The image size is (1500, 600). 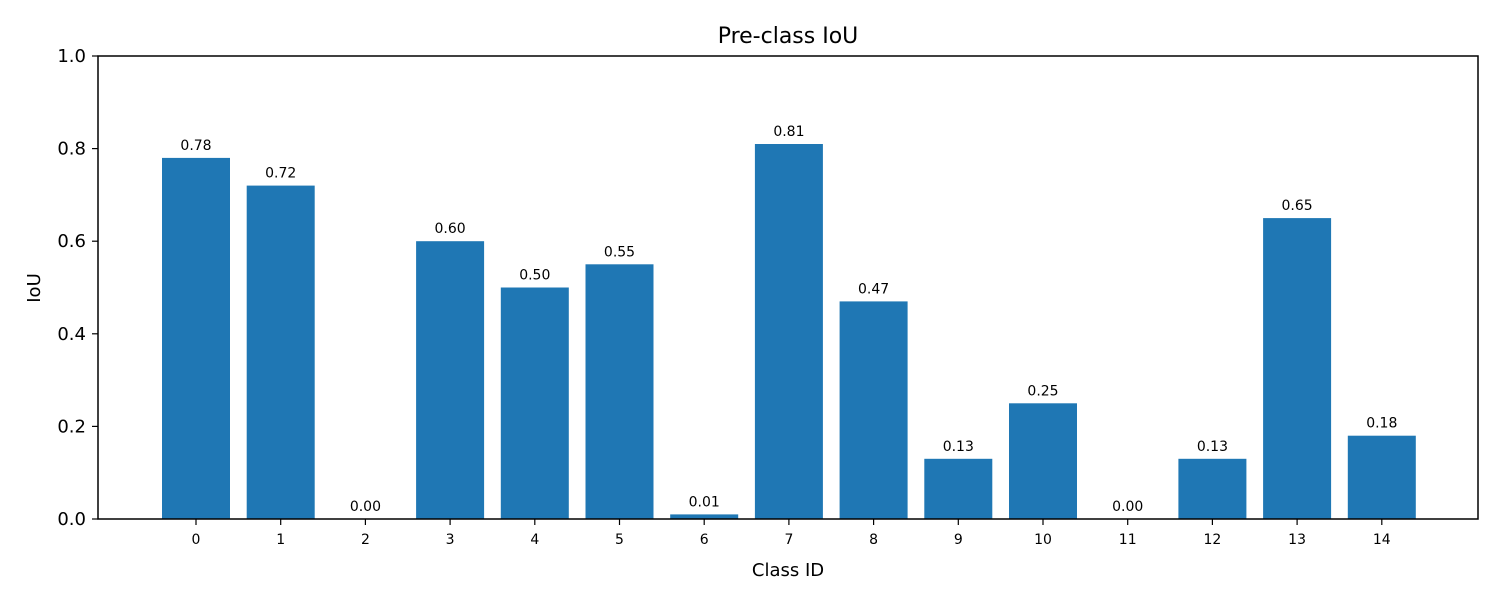 What do you see at coordinates (71, 241) in the screenshot?
I see `y-tick-label: 0.6` at bounding box center [71, 241].